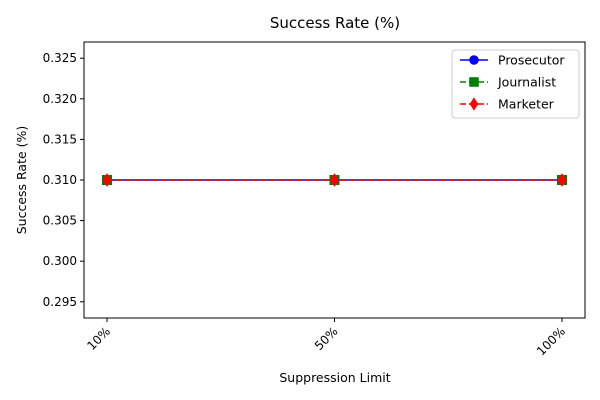 The height and width of the screenshot is (400, 600). Describe the element at coordinates (335, 23) in the screenshot. I see `chart-title: Success Rate (%)` at that location.